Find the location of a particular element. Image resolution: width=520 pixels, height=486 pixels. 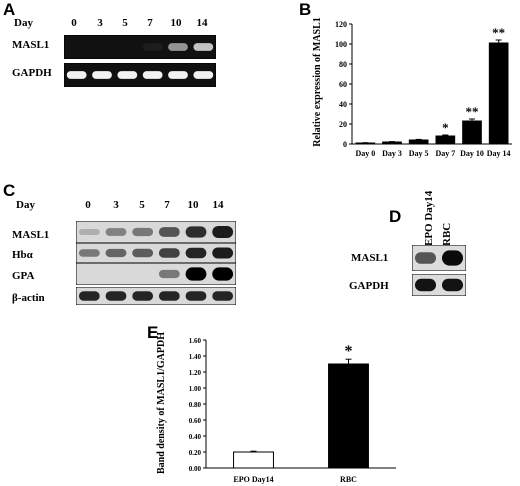

panel-d-letter: D is located at coordinates (395, 216).